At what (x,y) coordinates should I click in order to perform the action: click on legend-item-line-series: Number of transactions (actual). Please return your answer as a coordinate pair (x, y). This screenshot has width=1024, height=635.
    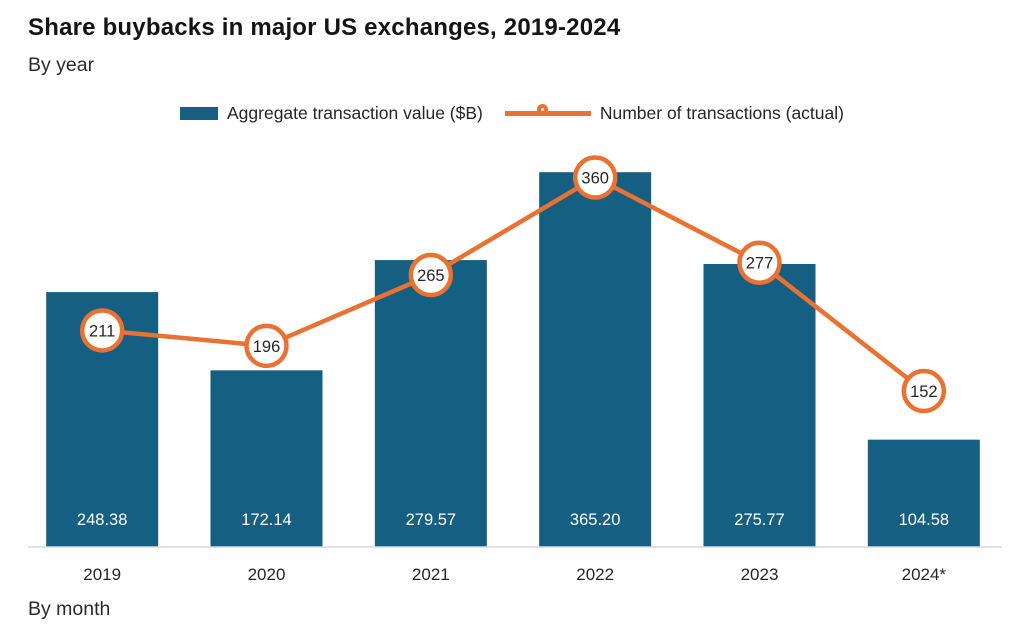
    Looking at the image, I should click on (674, 113).